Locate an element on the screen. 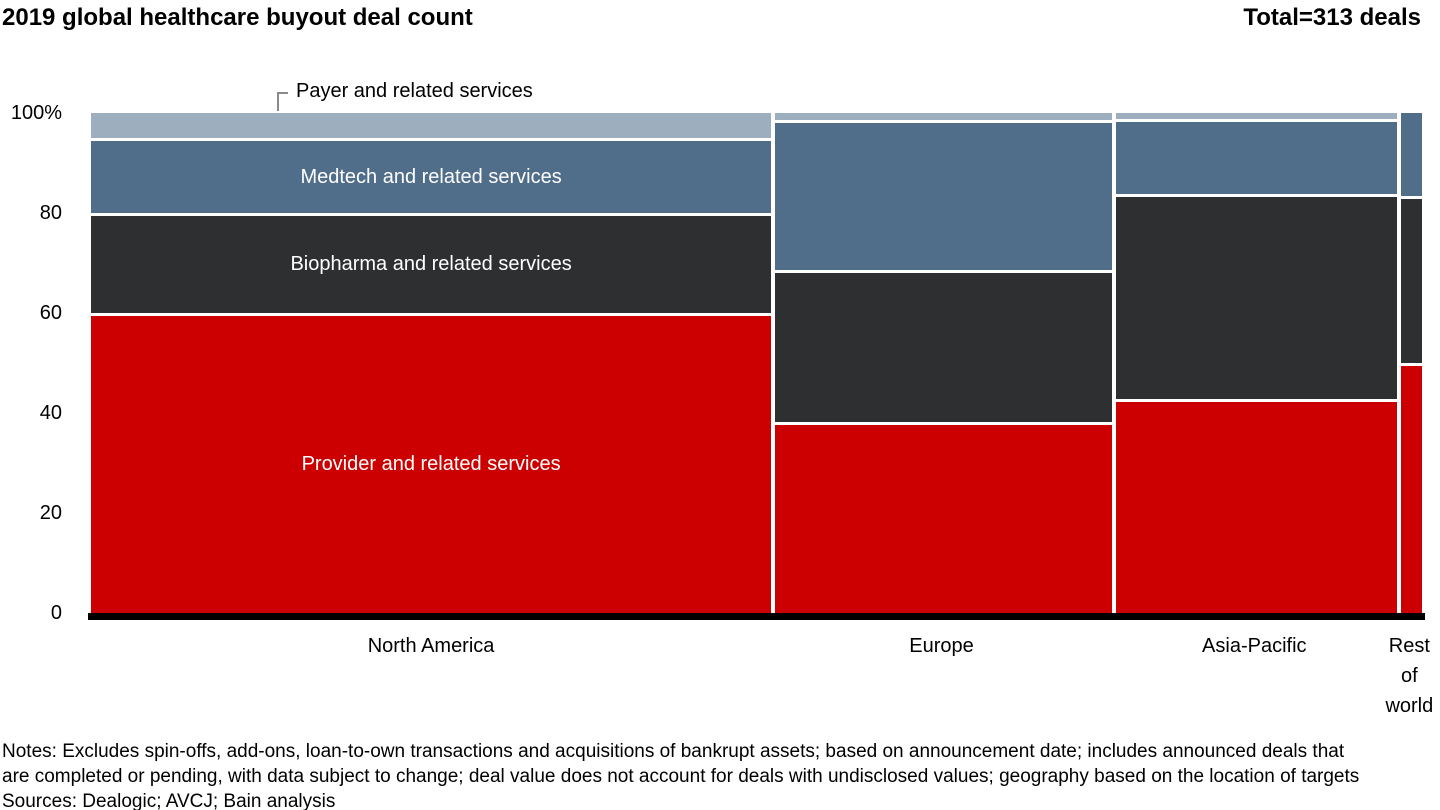 The width and height of the screenshot is (1440, 810). x-label-text: Asia-Pacific is located at coordinates (1254, 646).